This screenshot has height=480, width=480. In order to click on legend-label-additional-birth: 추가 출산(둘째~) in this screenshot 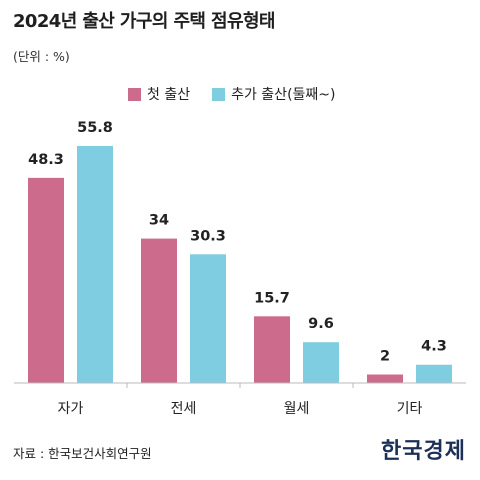, I will do `click(283, 95)`.